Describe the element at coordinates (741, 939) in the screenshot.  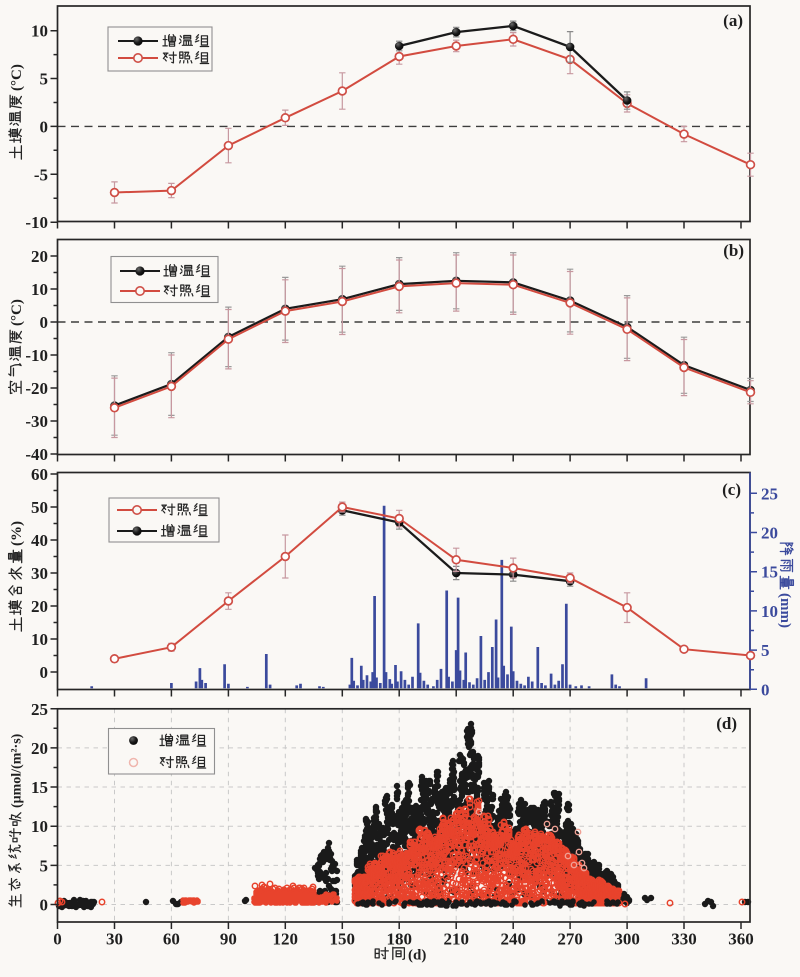
I see `svg-text: 360` at that location.